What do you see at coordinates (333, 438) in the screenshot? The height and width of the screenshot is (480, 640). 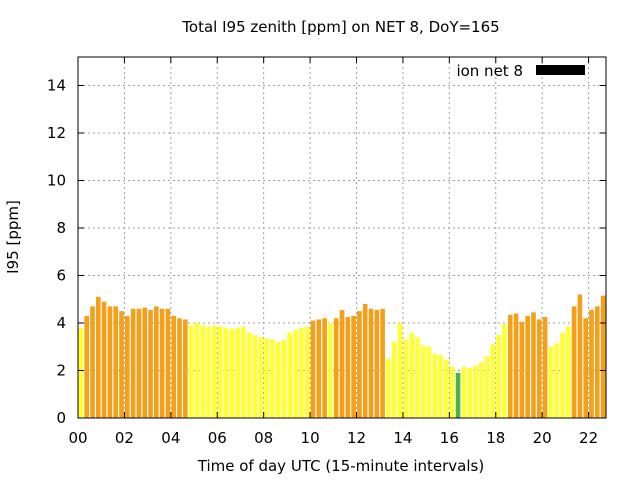 I see `x-tick-labels: 00 02 04 06 08 10 12 14 16 18 20 22` at bounding box center [333, 438].